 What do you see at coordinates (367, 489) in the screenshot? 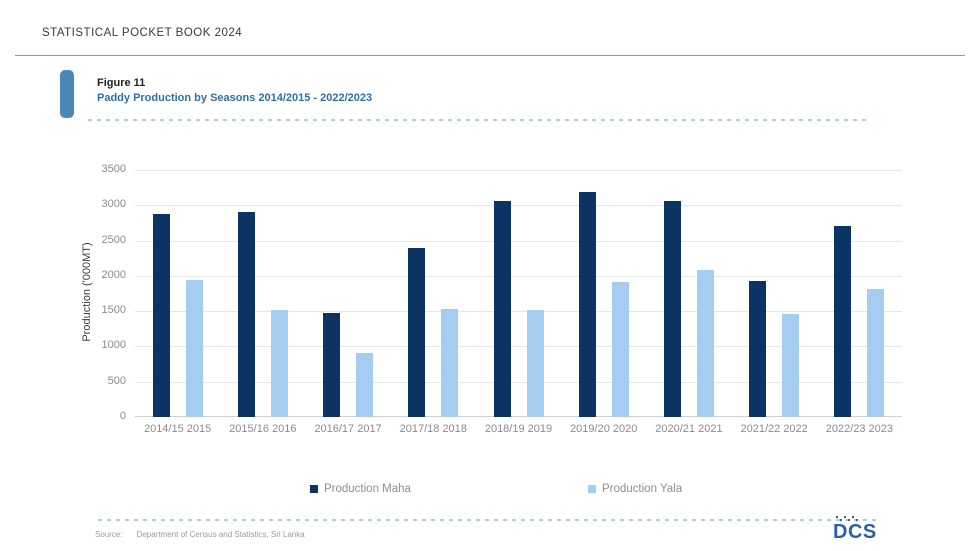
I see `maha-legend-label: Production Maha` at bounding box center [367, 489].